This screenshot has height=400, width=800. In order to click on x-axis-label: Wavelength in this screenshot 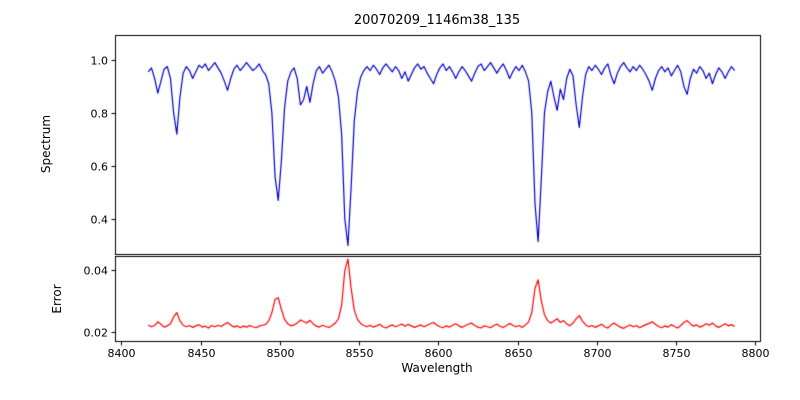, I will do `click(437, 368)`.